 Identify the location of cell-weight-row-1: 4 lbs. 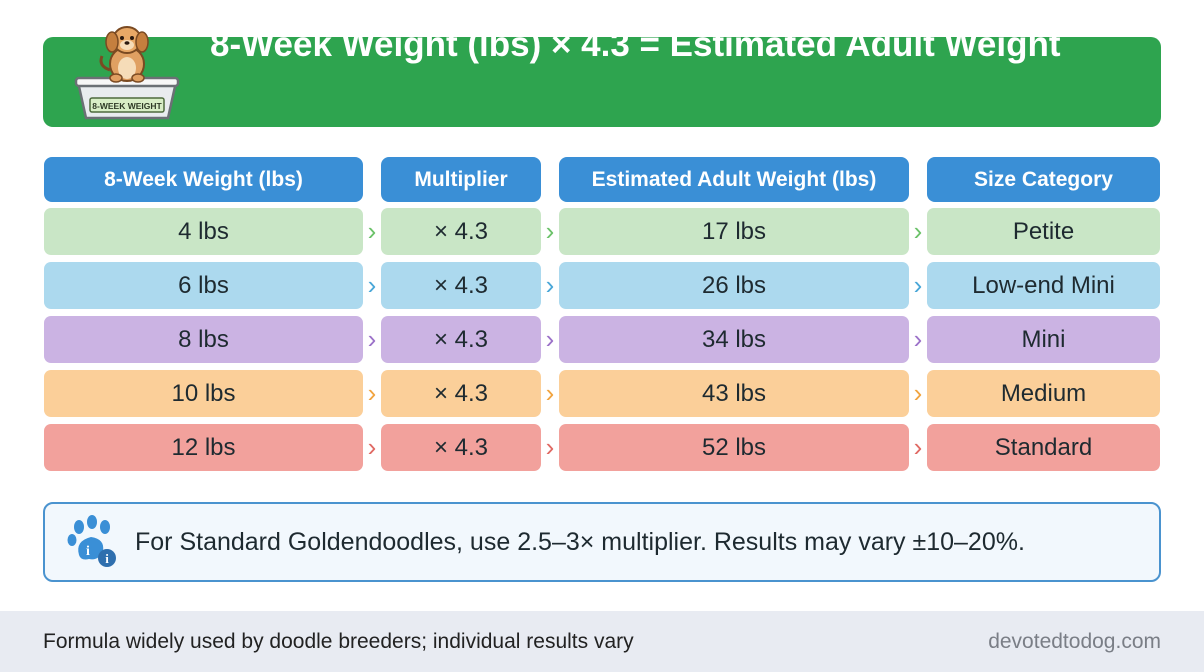
(203, 231).